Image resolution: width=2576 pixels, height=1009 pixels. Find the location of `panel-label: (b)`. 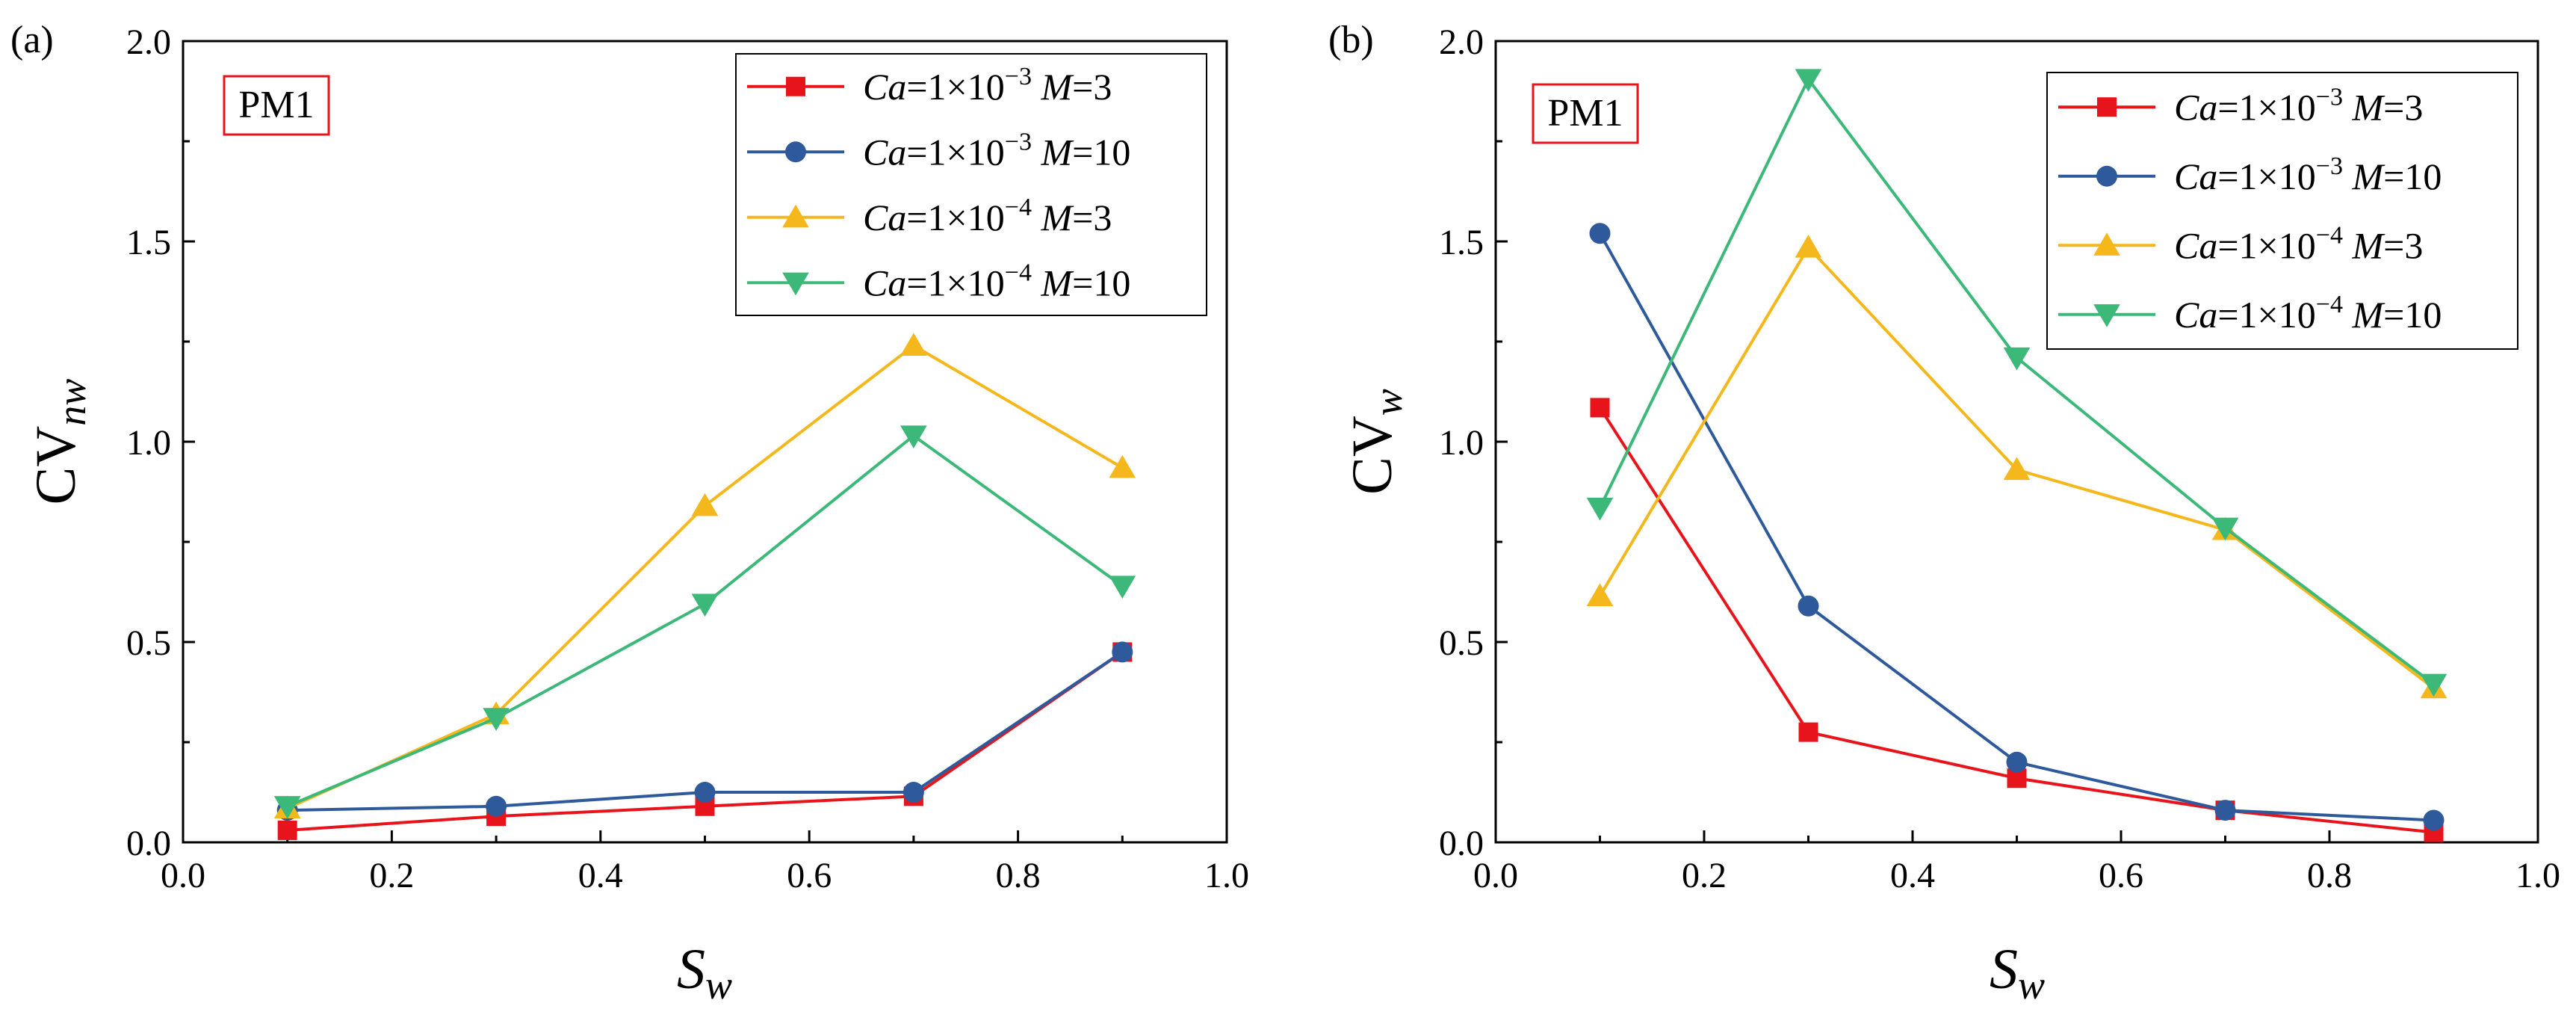

panel-label: (b) is located at coordinates (1351, 40).